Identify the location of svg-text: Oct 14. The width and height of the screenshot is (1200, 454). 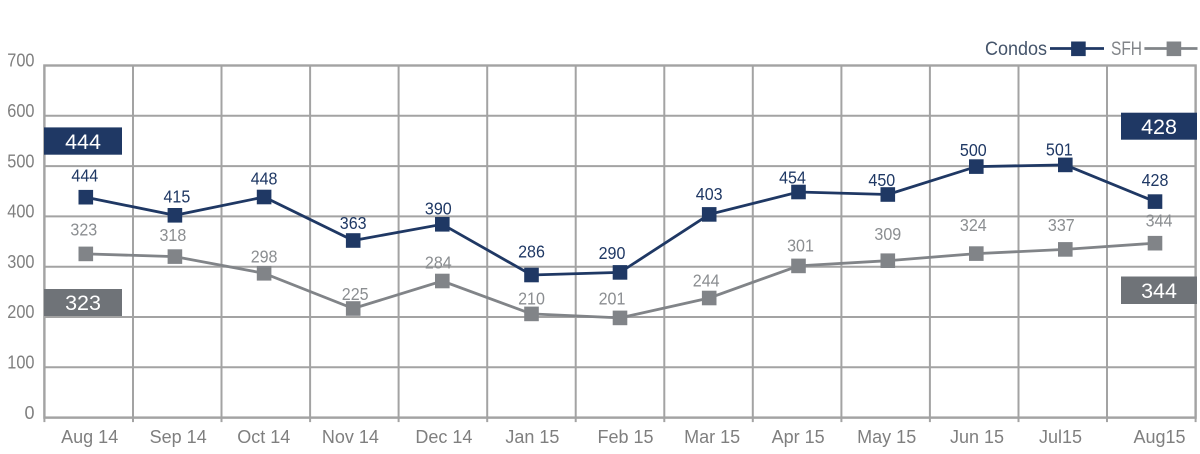
(263, 437).